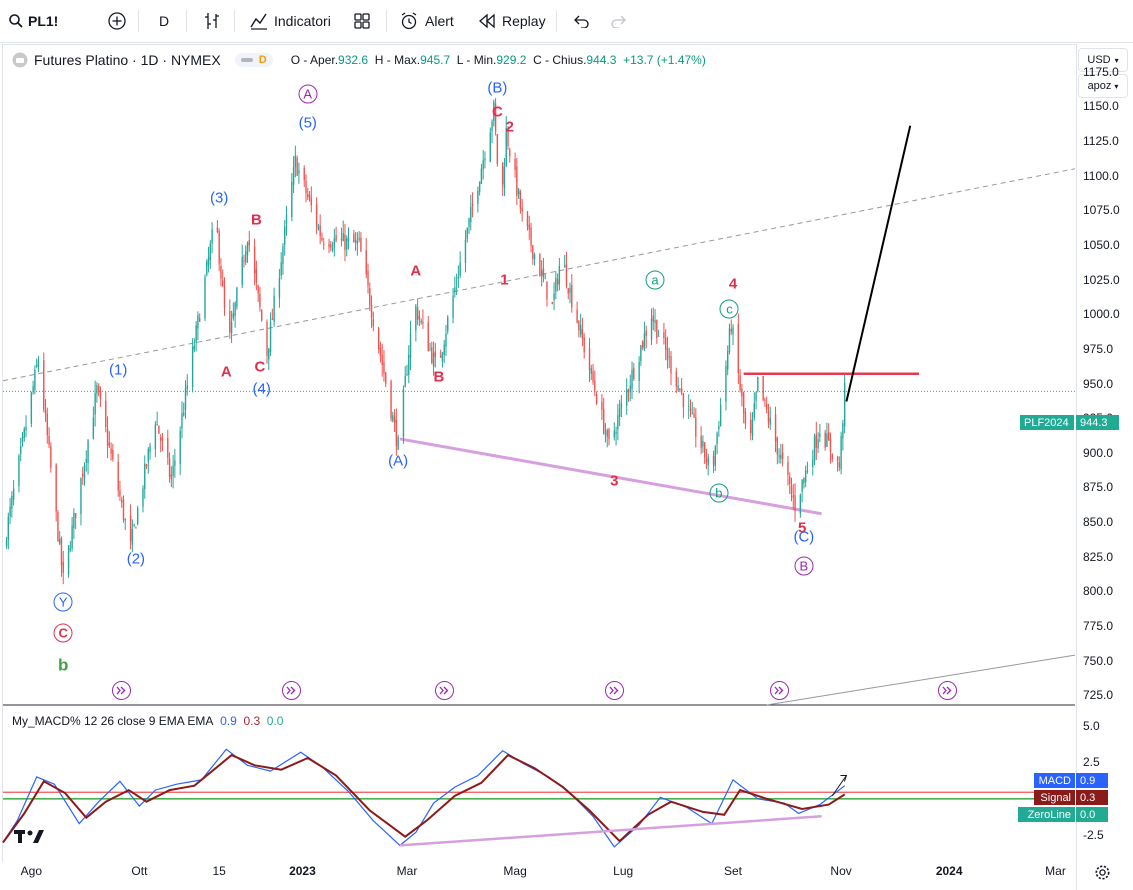 Image resolution: width=1133 pixels, height=890 pixels. What do you see at coordinates (1101, 314) in the screenshot?
I see `price-tick: 1000.0` at bounding box center [1101, 314].